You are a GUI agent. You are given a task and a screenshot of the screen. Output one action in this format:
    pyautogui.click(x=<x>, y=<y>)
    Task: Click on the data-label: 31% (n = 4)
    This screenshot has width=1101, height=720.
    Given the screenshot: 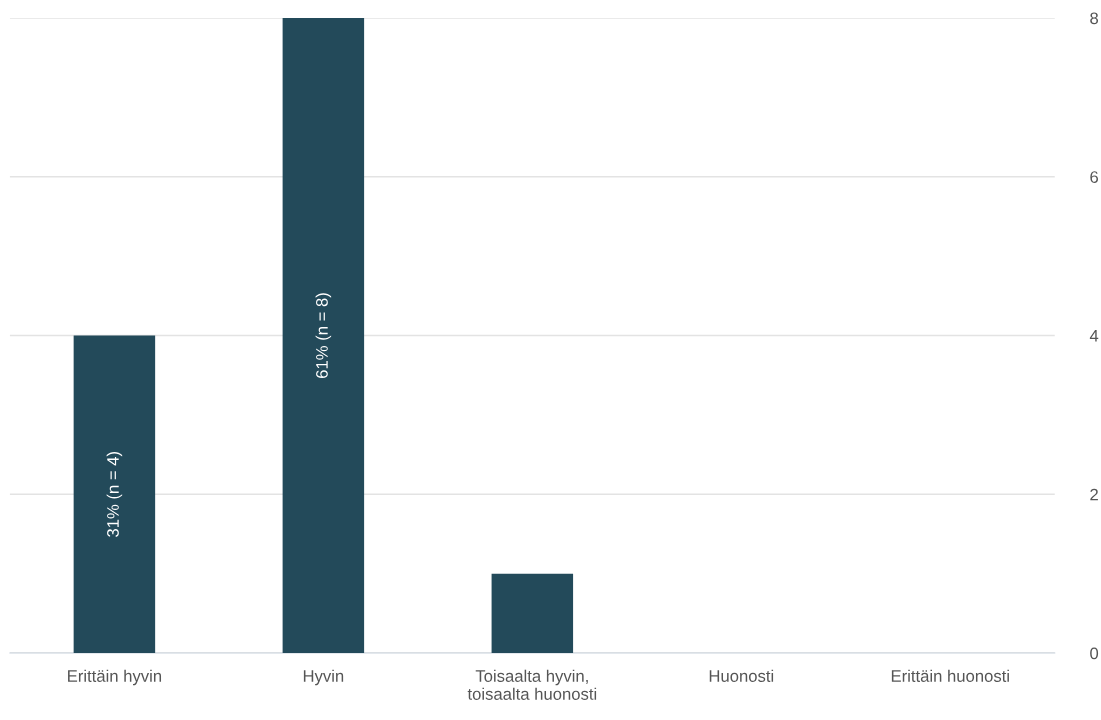 What is the action you would take?
    pyautogui.click(x=114, y=494)
    